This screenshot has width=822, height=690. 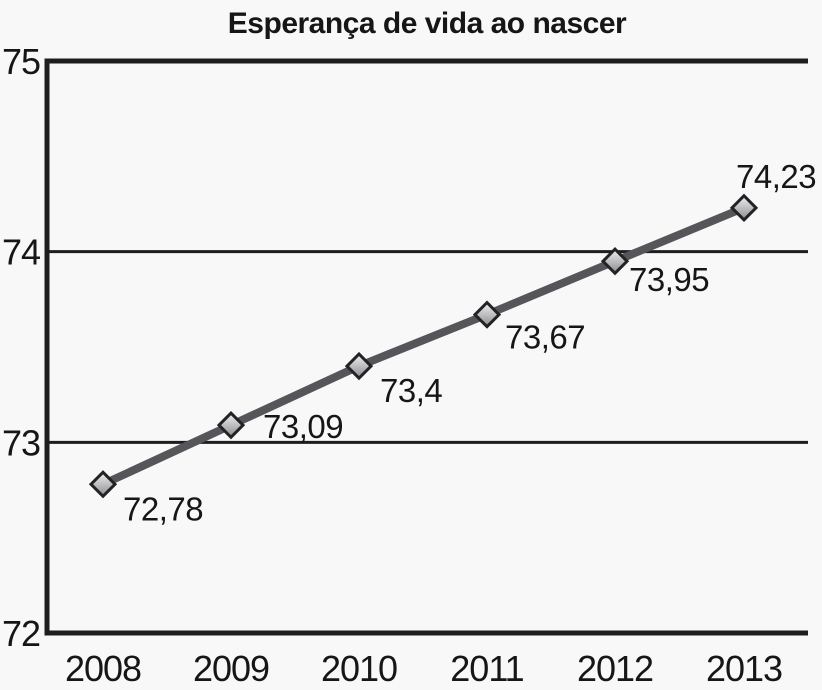 I want to click on data-point-label-2009: 73,09, so click(x=303, y=426).